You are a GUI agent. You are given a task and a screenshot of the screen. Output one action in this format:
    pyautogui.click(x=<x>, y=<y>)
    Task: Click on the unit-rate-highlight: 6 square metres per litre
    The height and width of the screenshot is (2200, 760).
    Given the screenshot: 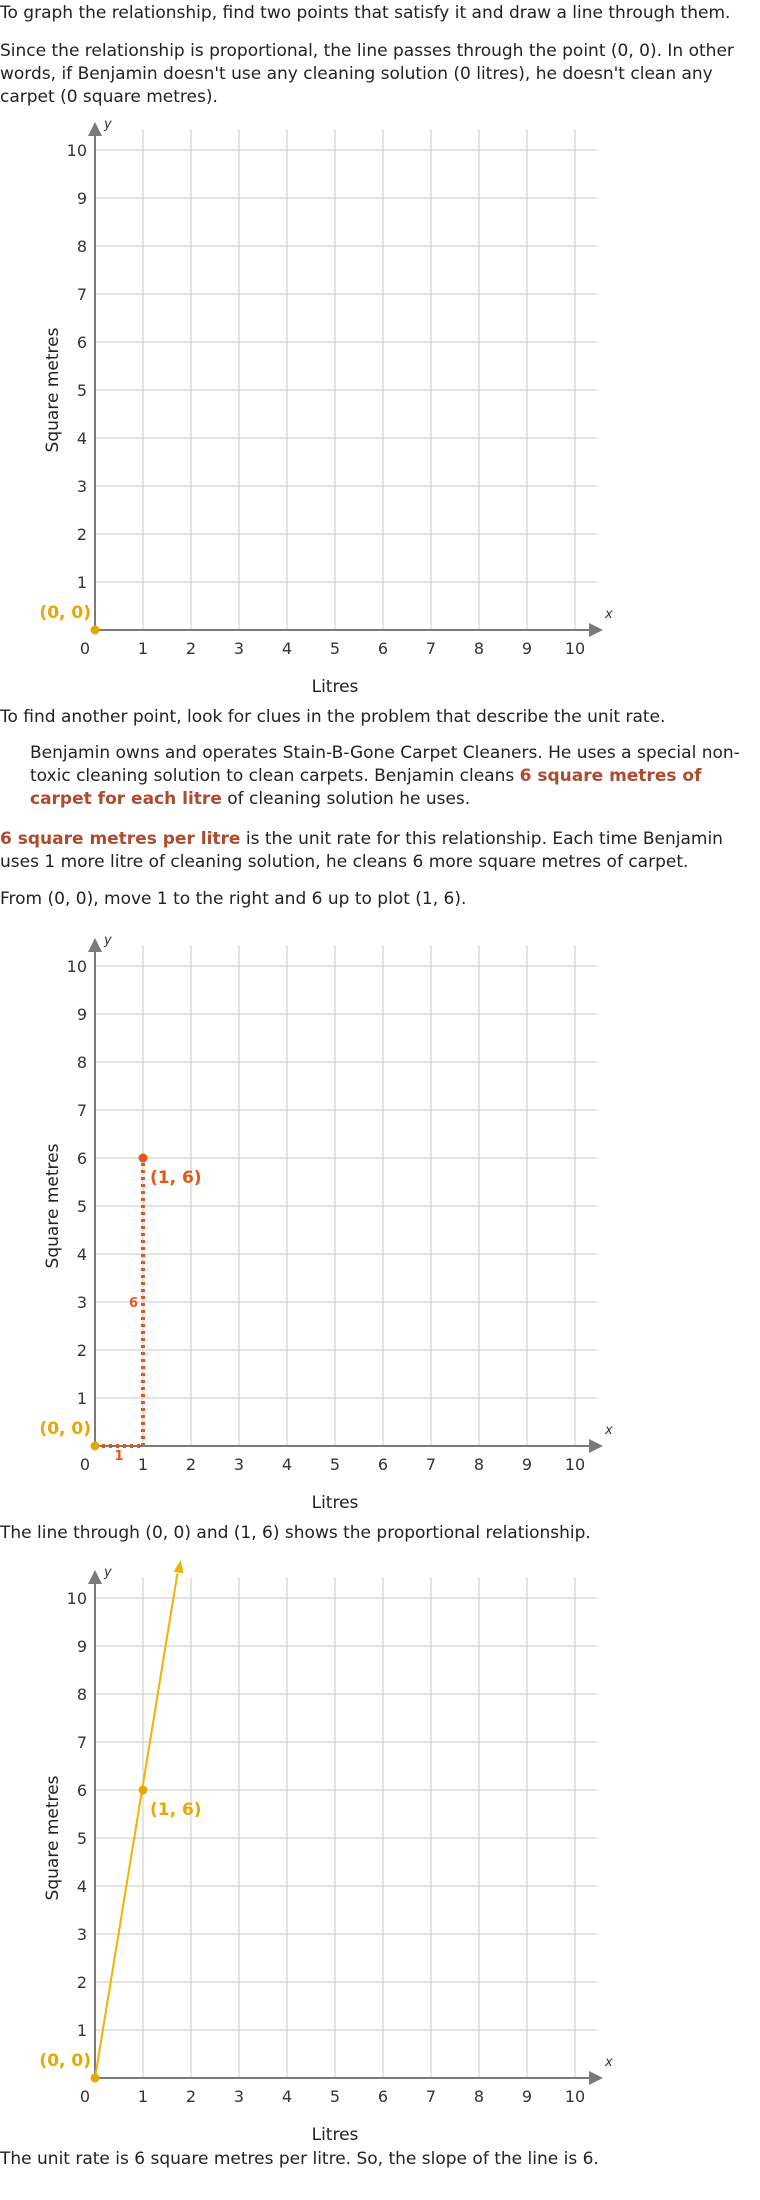 What is the action you would take?
    pyautogui.click(x=120, y=839)
    